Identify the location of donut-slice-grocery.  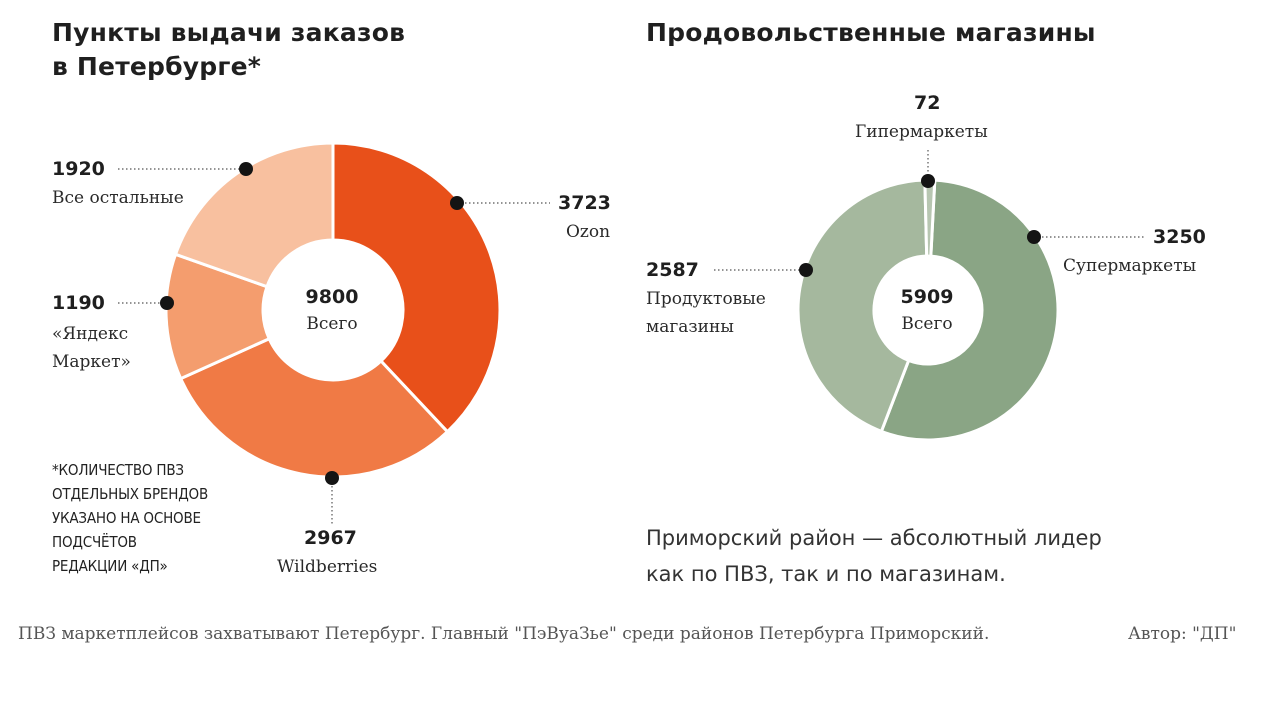
(862, 306).